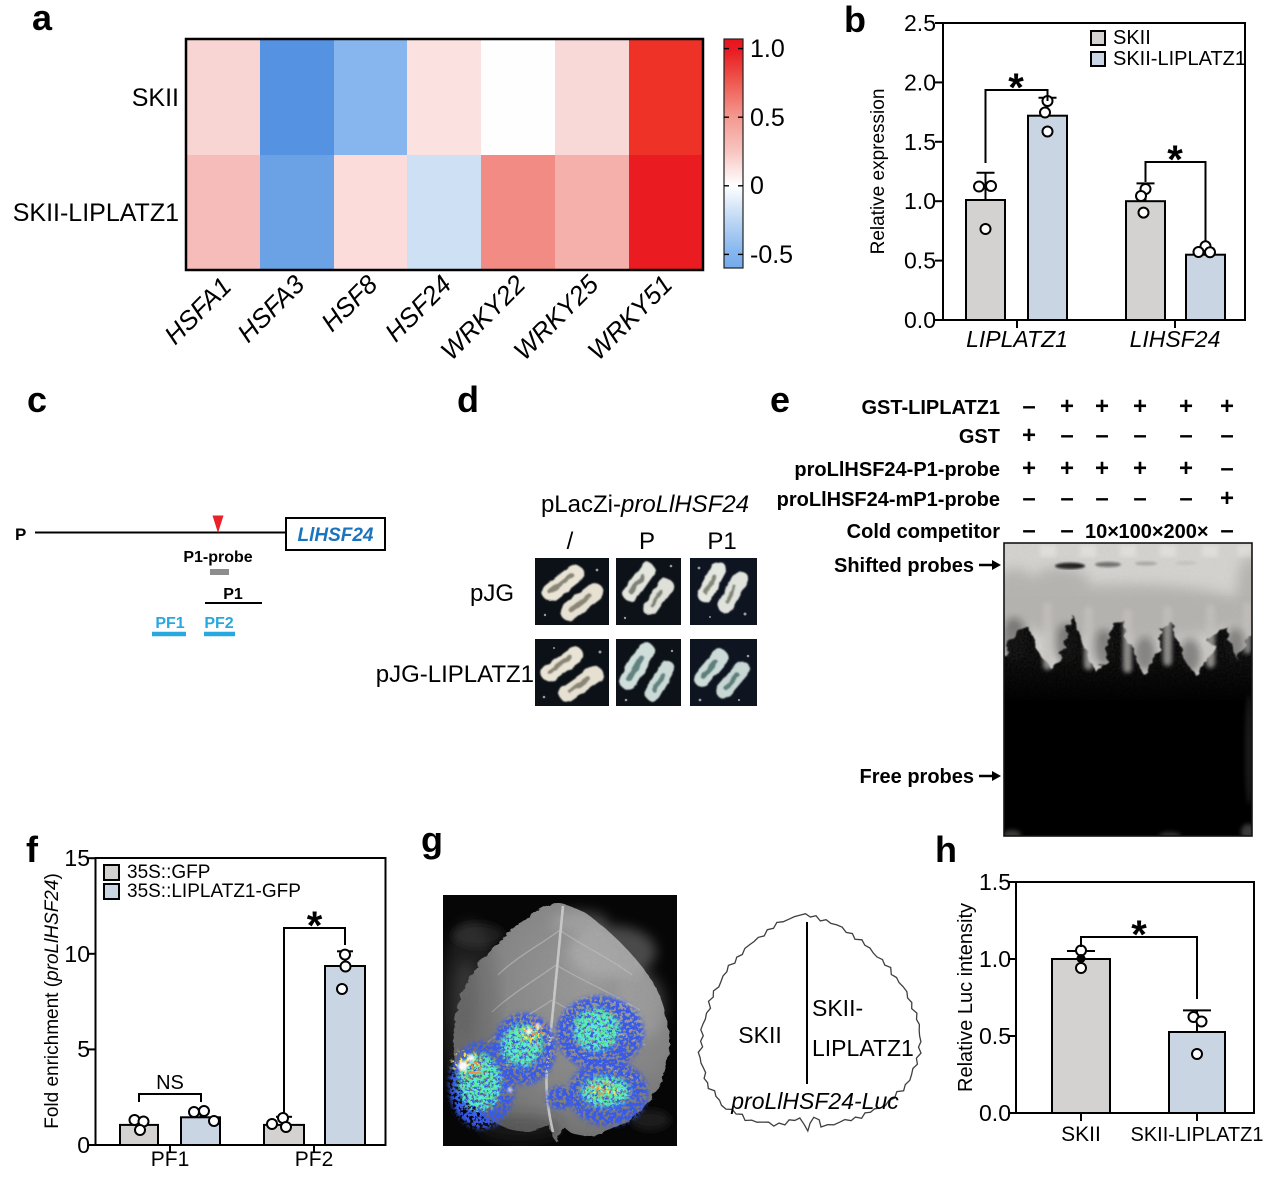  Describe the element at coordinates (1175, 339) in the screenshot. I see `svg-text: LIHSF24` at that location.